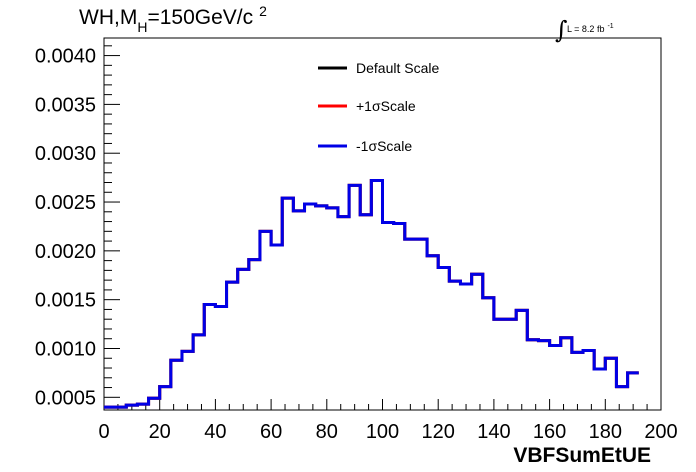 This screenshot has height=472, width=696. Describe the element at coordinates (108, 17) in the screenshot. I see `title-prefix: WH,M` at that location.